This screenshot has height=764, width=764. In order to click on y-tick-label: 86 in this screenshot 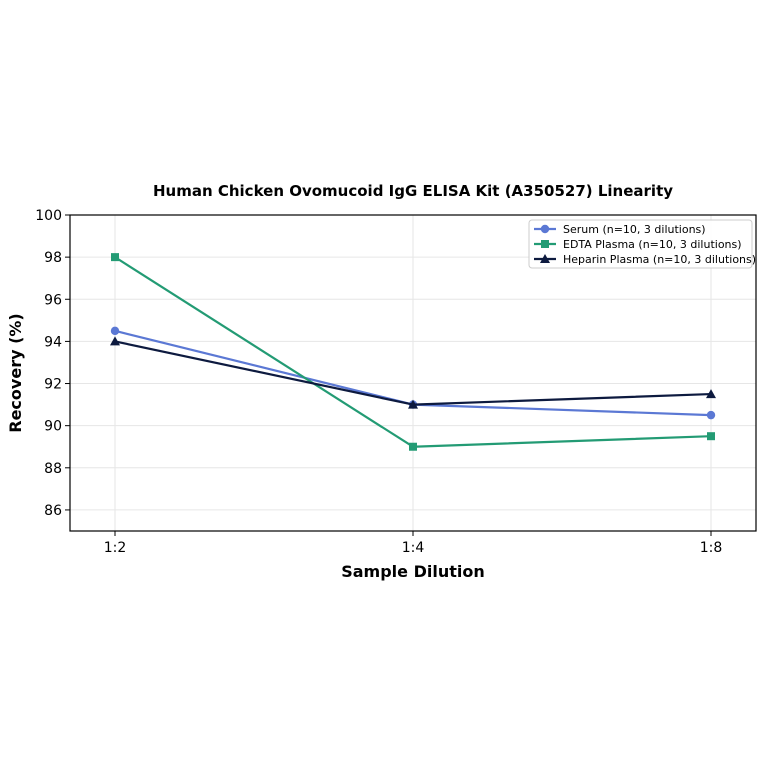, I will do `click(53, 511)`.